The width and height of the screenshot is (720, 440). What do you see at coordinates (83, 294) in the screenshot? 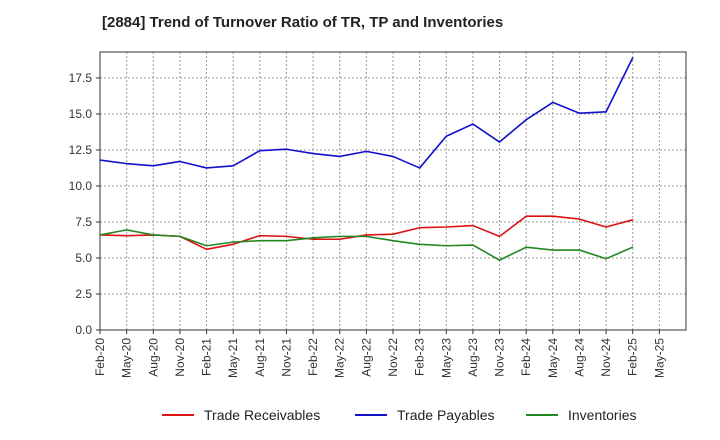
I see `y-tick-label: 2.5` at bounding box center [83, 294].